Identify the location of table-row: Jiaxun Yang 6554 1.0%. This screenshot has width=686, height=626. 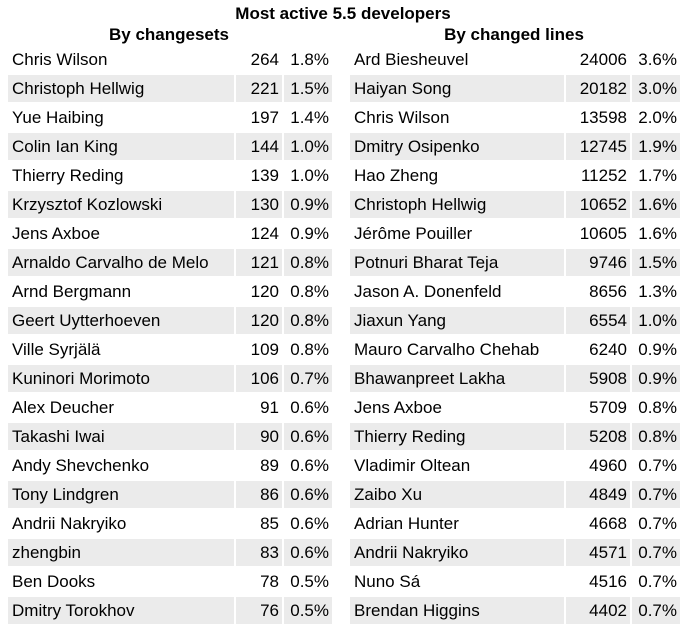
(514, 321).